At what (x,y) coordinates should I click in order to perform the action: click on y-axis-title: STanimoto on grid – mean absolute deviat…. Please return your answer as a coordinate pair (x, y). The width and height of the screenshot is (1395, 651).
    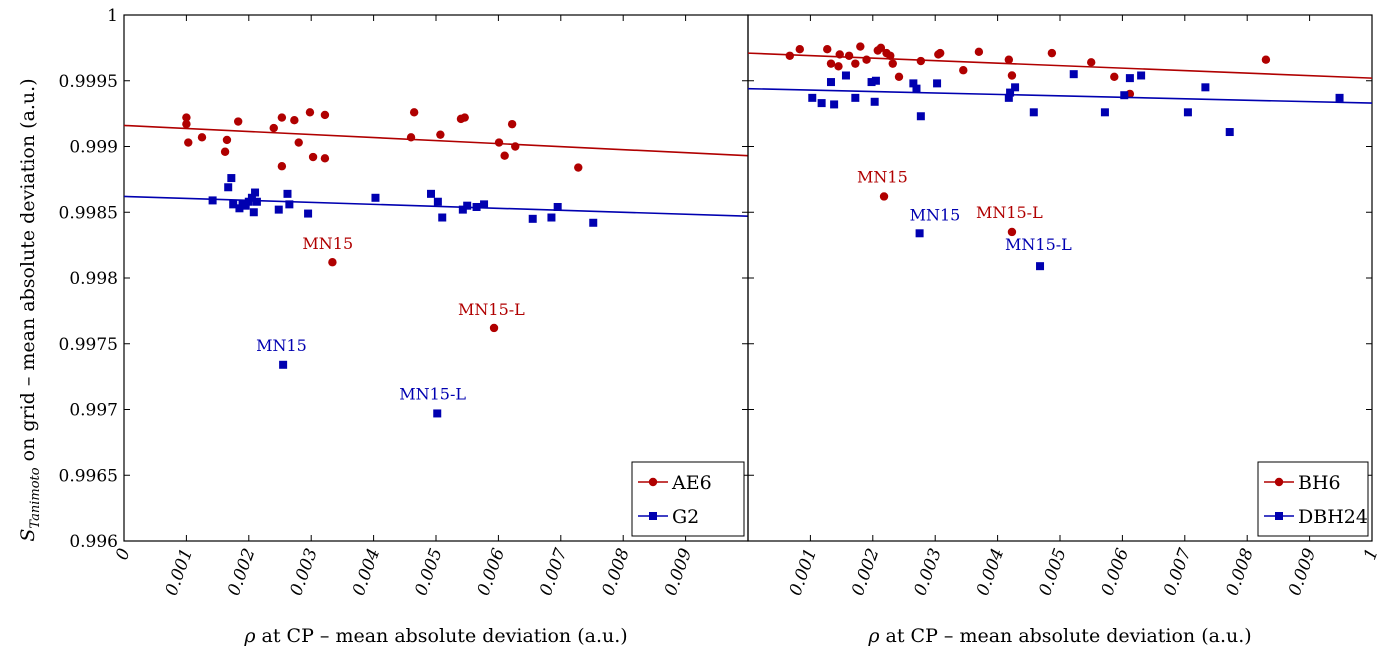
    Looking at the image, I should click on (30, 309).